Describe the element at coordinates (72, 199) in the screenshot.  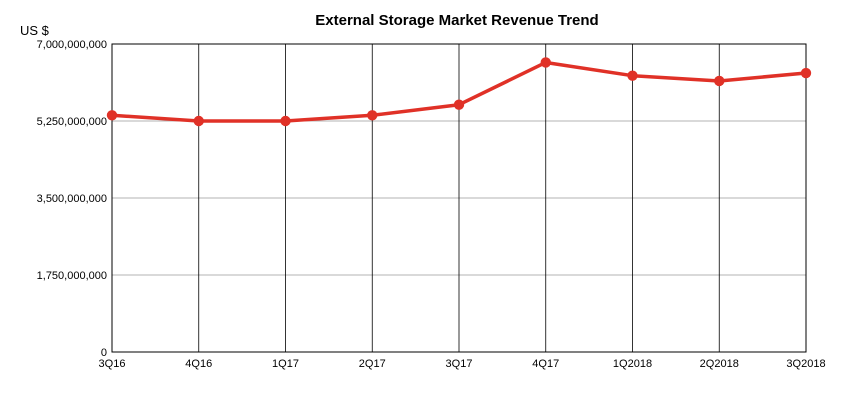
I see `y-tick-label: 3,500,000,000` at that location.